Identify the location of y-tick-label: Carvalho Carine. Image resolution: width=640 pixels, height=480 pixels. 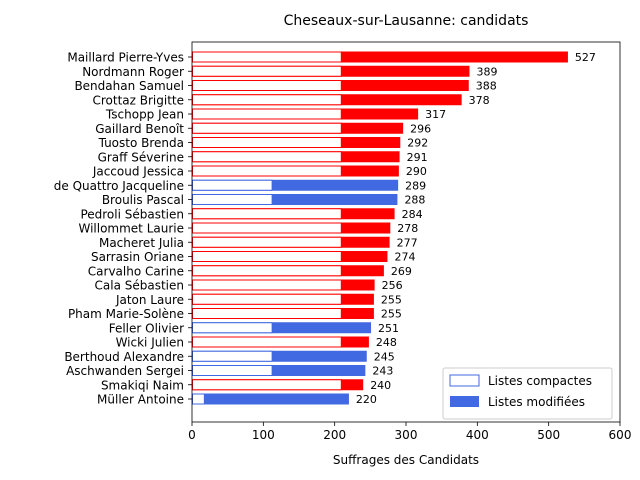
(136, 271).